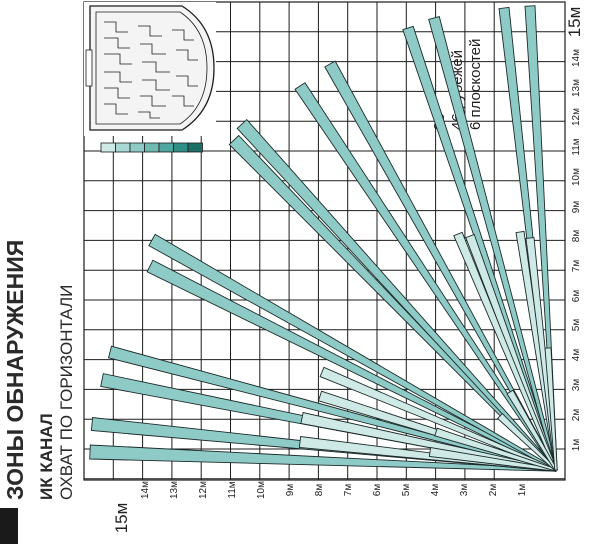 This screenshot has height=556, width=589. Describe the element at coordinates (574, 22) in the screenshot. I see `right-axis-end-label: 15м` at that location.